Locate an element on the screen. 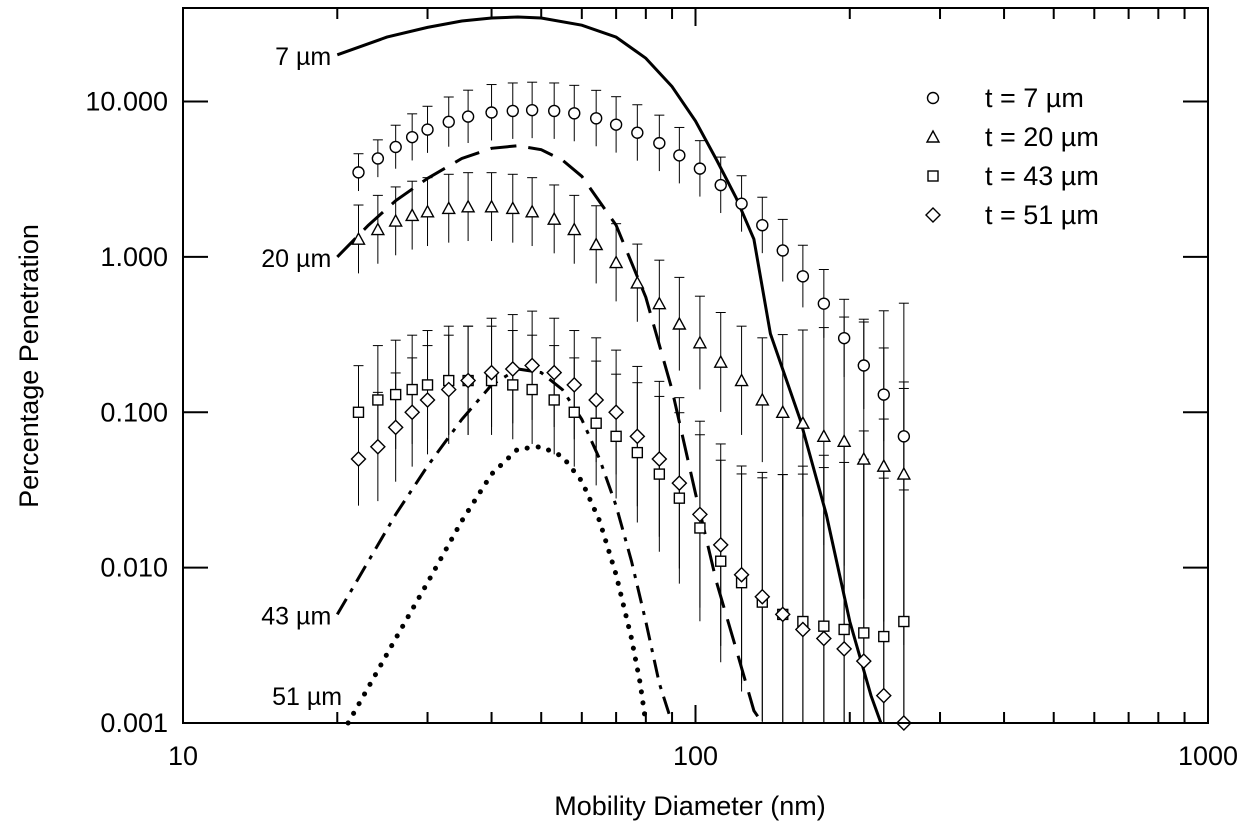 This screenshot has height=833, width=1257. legend-label: t = 43 µm is located at coordinates (1042, 176).